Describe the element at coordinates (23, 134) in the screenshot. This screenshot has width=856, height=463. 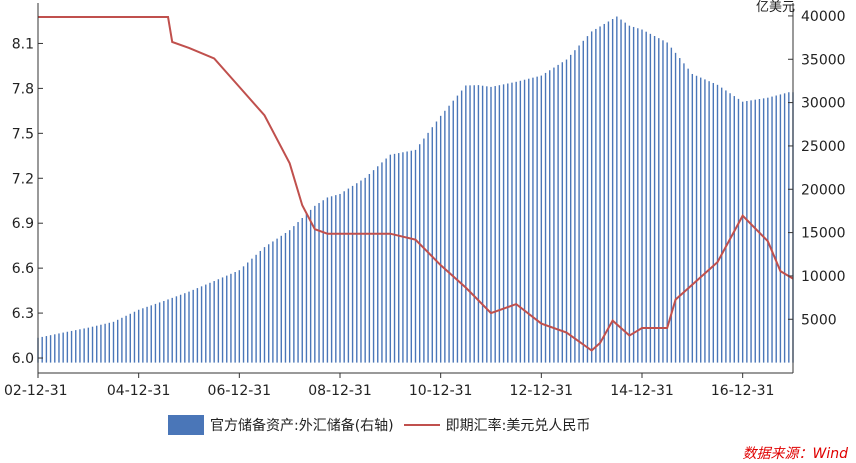
I see `left-tick-label: 7.5` at that location.